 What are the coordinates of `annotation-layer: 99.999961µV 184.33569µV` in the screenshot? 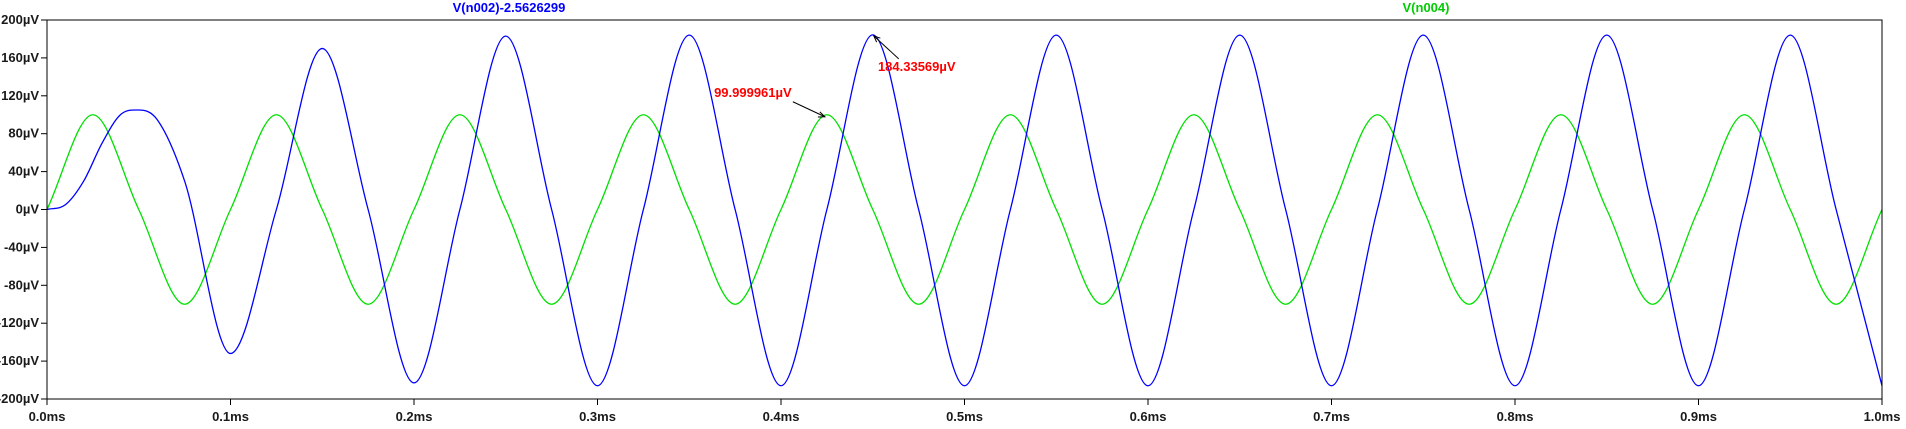 It's located at (835, 76).